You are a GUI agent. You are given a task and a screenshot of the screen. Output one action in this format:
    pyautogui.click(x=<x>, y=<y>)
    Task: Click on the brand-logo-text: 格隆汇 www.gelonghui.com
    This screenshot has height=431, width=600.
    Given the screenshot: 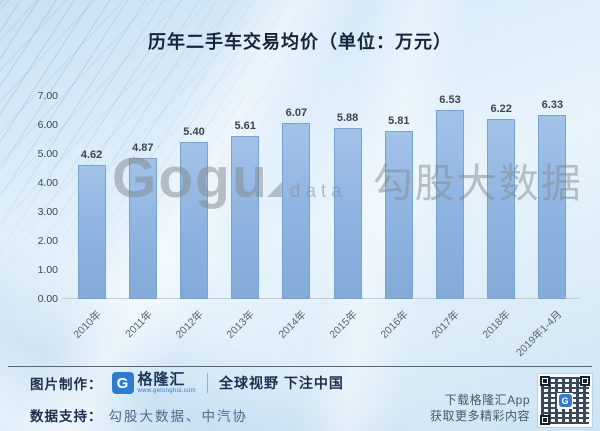 What is the action you would take?
    pyautogui.click(x=167, y=383)
    